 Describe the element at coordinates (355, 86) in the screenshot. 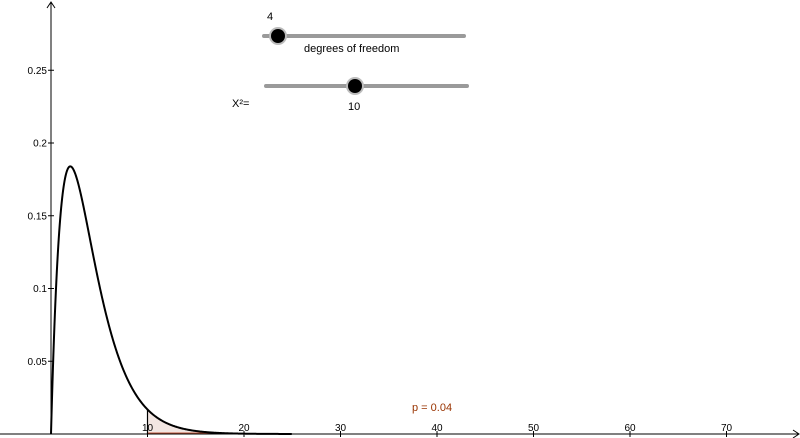

I see `chi-square-slider-handle` at that location.